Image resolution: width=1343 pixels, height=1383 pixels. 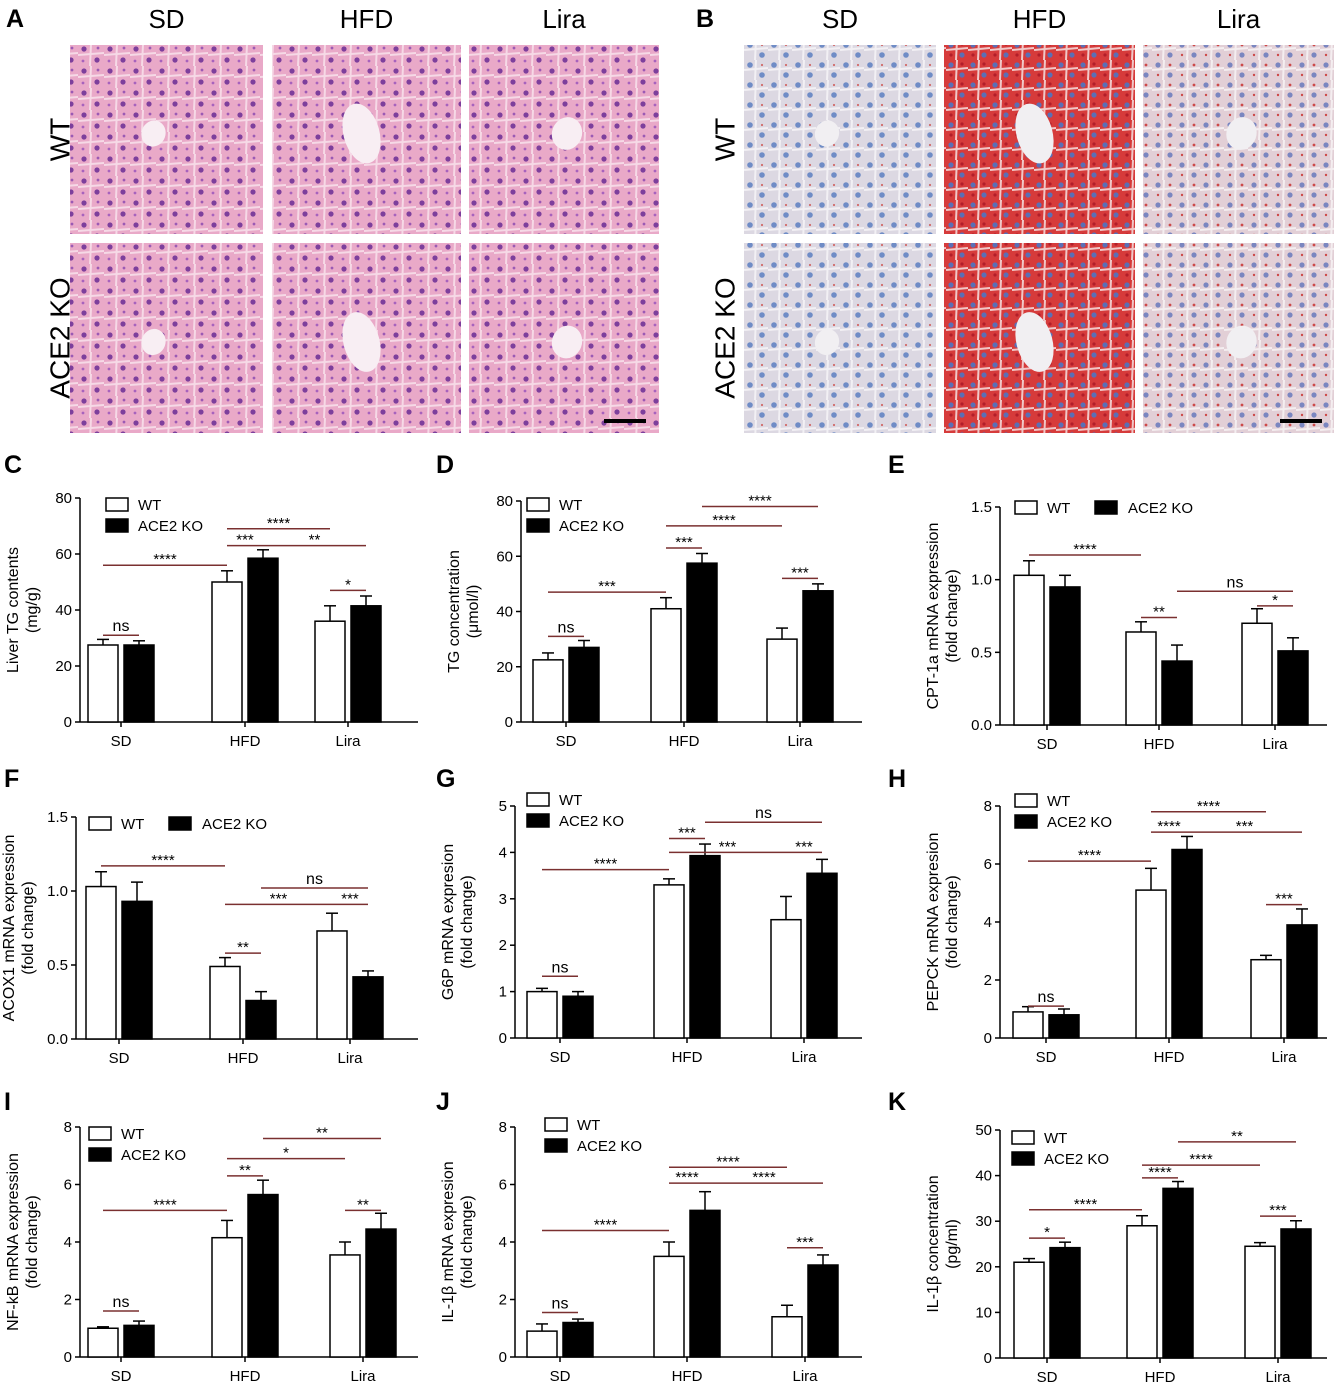 What do you see at coordinates (32, 610) in the screenshot?
I see `y-axis-label: (mg/g)` at bounding box center [32, 610].